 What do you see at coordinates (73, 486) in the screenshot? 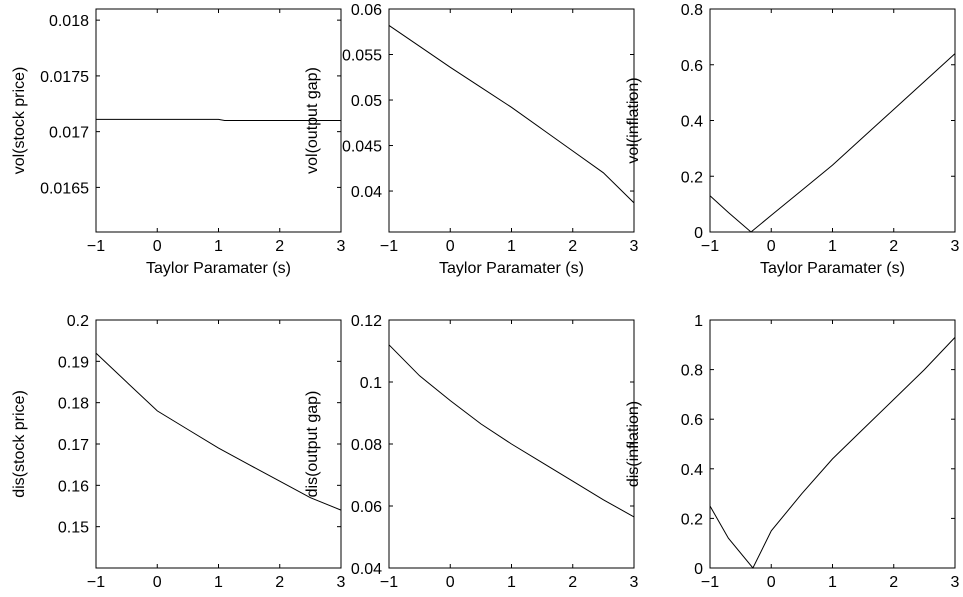
I see `y-tick-label: 0.16` at bounding box center [73, 486].